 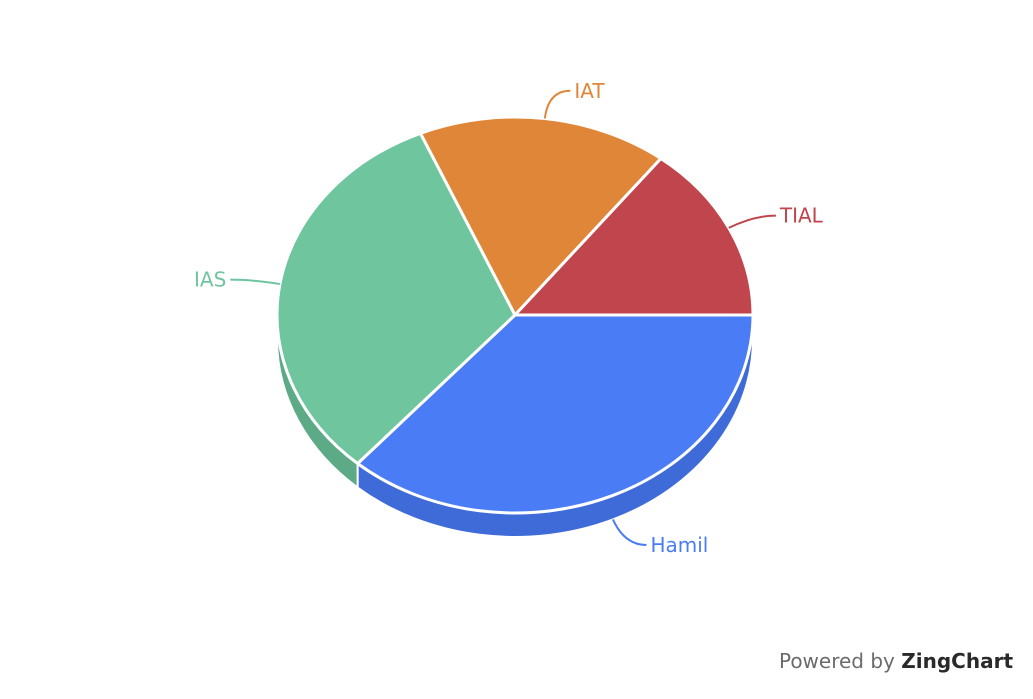 What do you see at coordinates (555, 414) in the screenshot?
I see `slice-hamil` at bounding box center [555, 414].